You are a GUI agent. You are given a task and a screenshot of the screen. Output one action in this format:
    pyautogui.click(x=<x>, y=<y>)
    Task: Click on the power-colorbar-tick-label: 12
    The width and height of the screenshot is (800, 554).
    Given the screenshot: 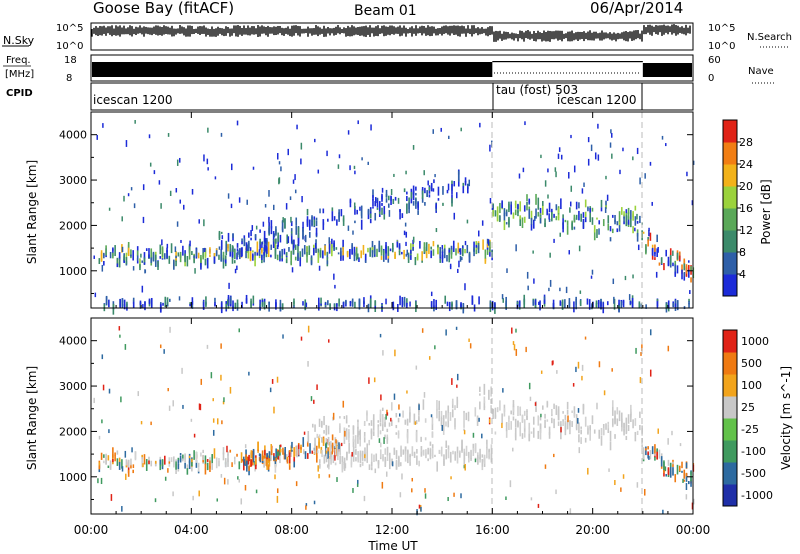 What is the action you would take?
    pyautogui.click(x=746, y=230)
    